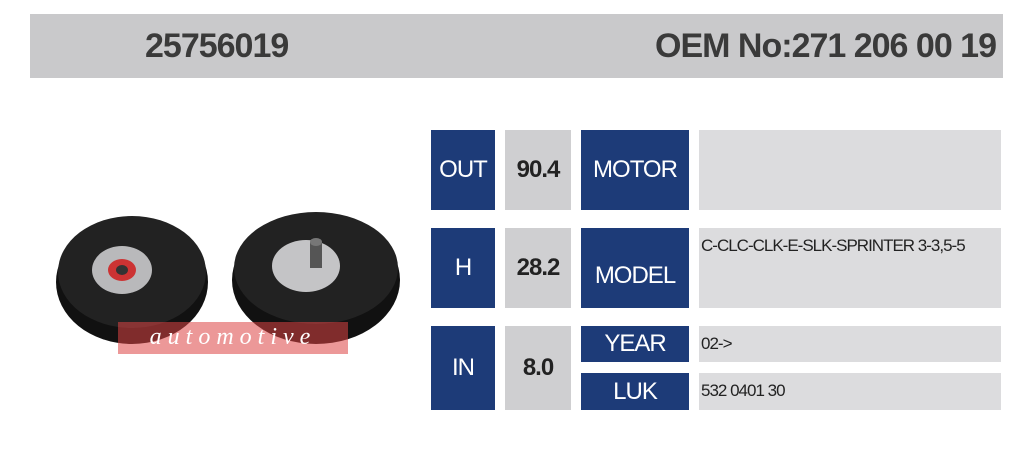 The width and height of the screenshot is (1024, 468). I want to click on detail-value: 02->, so click(850, 344).